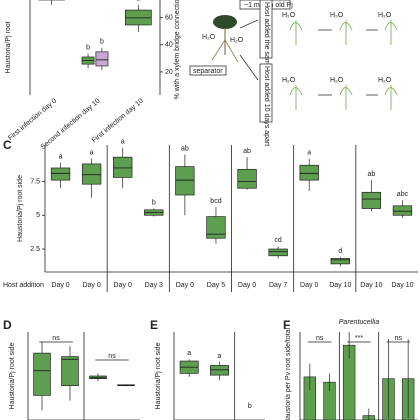 The image size is (420, 420). What do you see at coordinates (286, 325) in the screenshot?
I see `panel-letter: F` at bounding box center [286, 325].